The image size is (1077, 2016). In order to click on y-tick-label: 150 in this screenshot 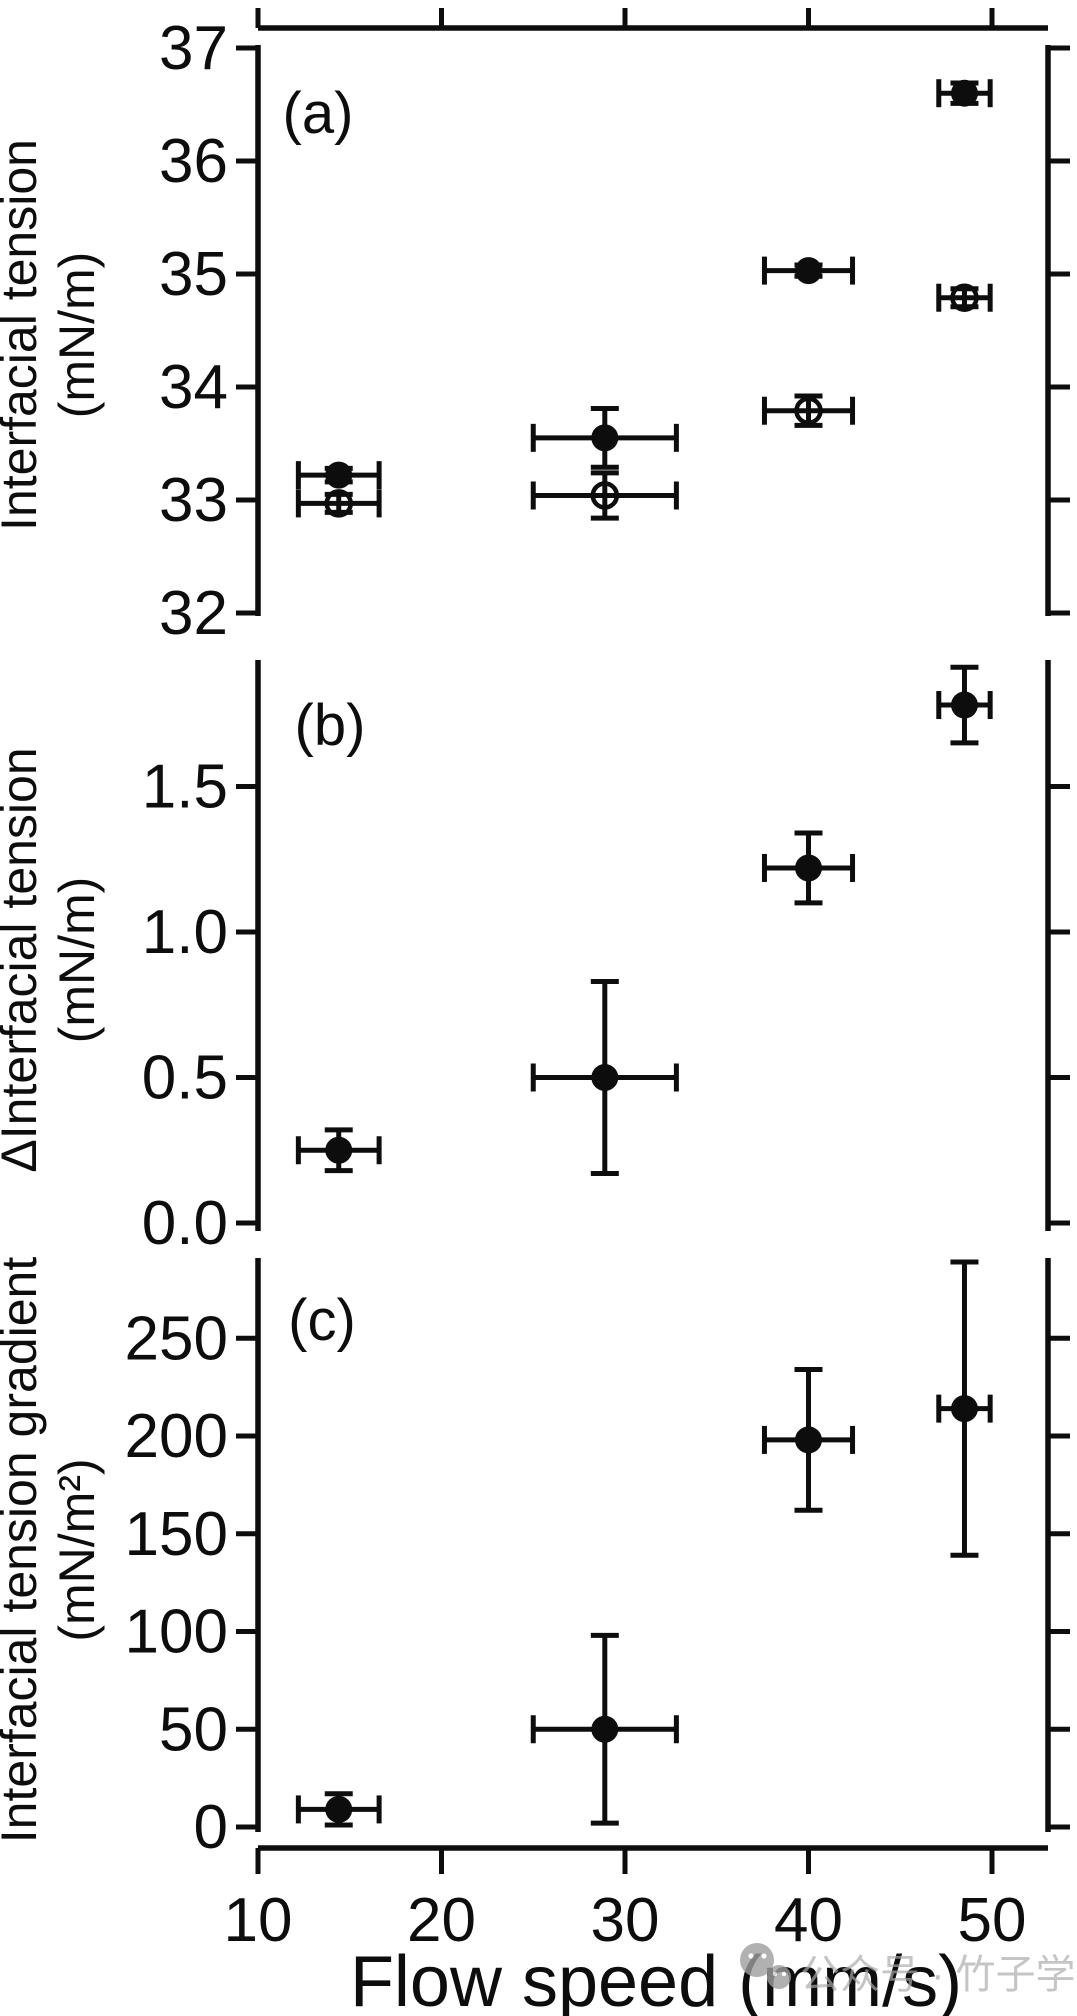, I will do `click(176, 1534)`.